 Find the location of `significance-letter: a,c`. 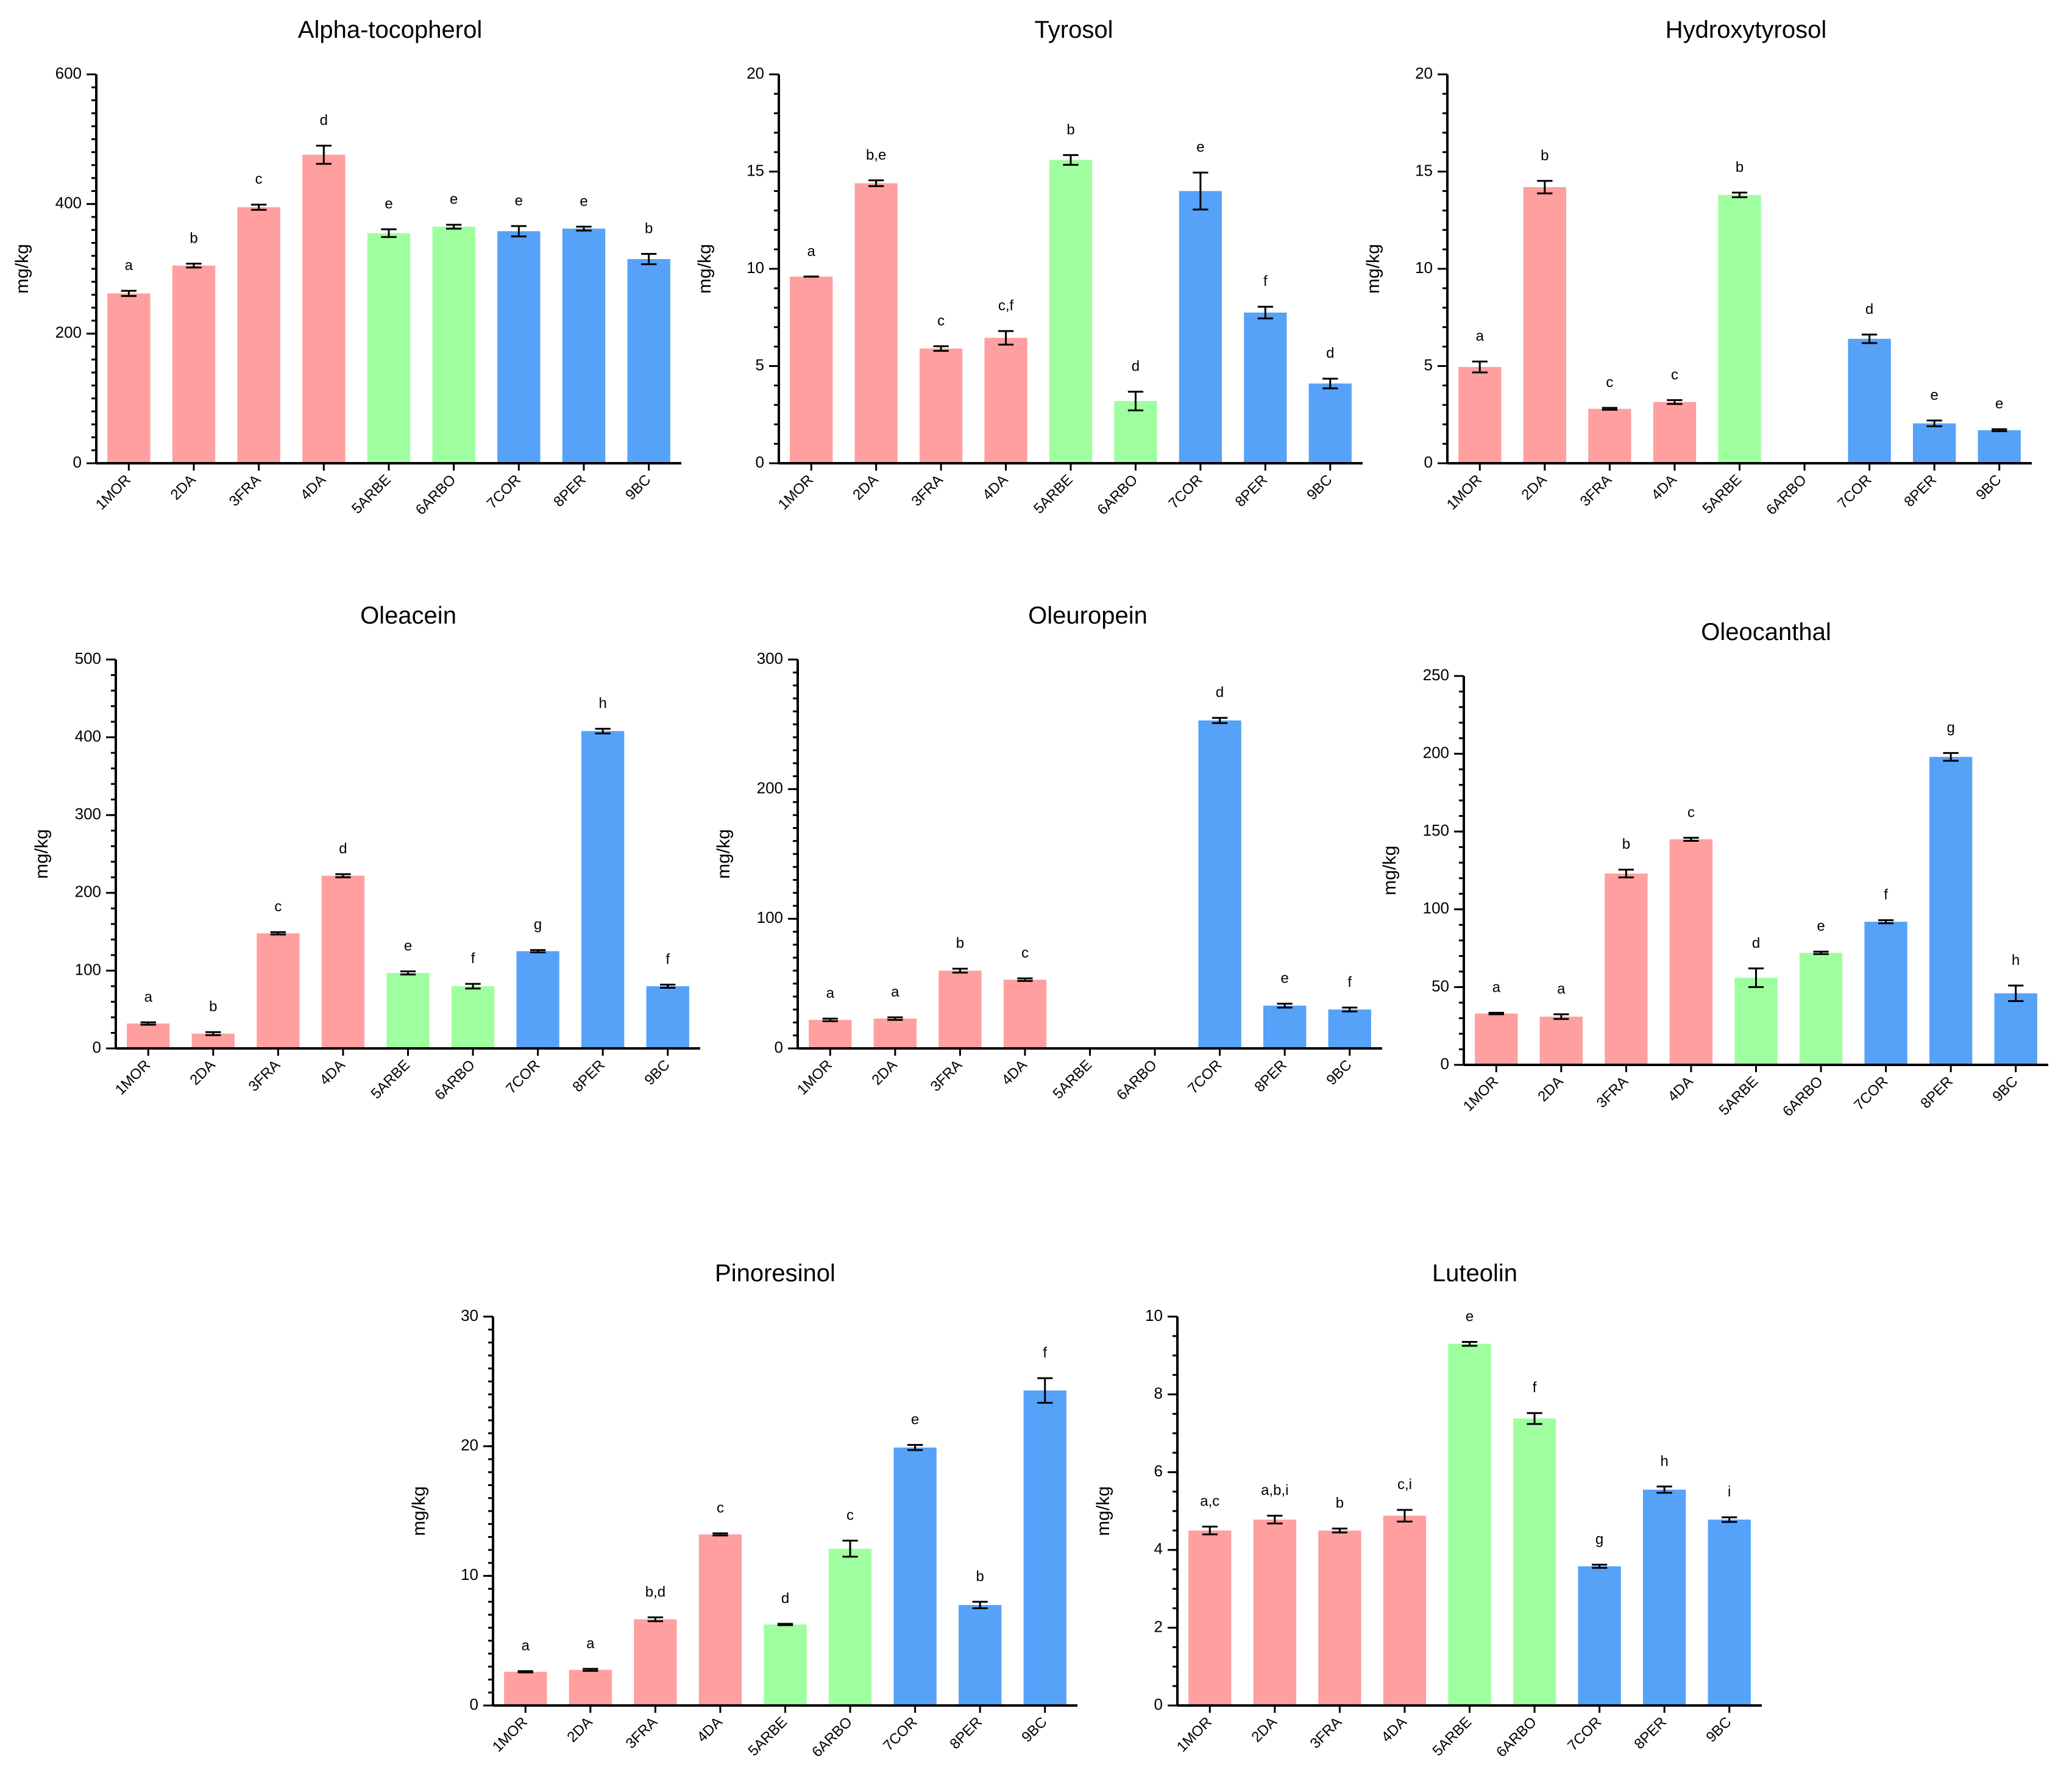

significance-letter: a,c is located at coordinates (1209, 1501).